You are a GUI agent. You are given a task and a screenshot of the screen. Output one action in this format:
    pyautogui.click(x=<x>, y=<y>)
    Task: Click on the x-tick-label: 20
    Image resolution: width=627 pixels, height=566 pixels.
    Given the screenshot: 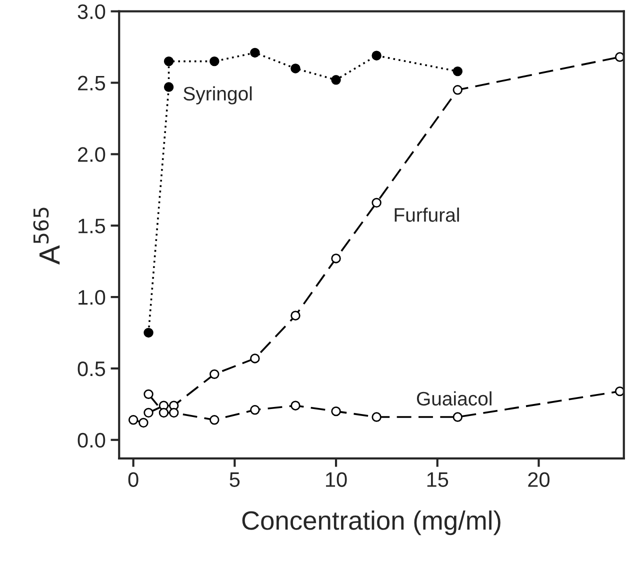 What is the action you would take?
    pyautogui.click(x=539, y=479)
    